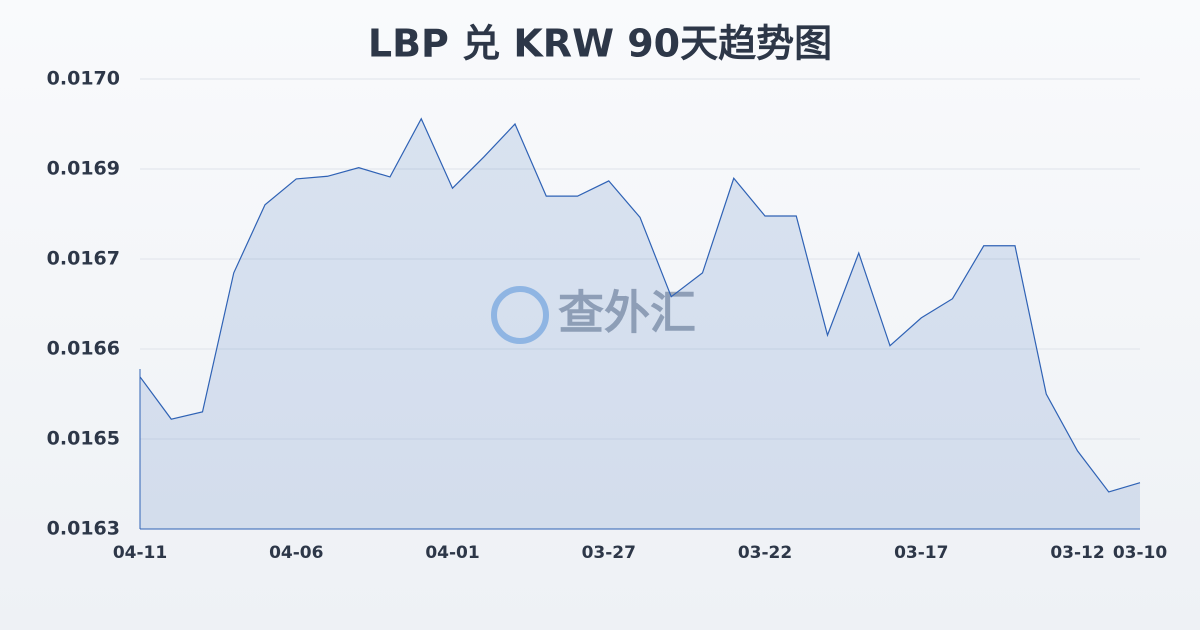 This screenshot has width=1200, height=630. I want to click on y-tick-label: 0.0166, so click(83, 349).